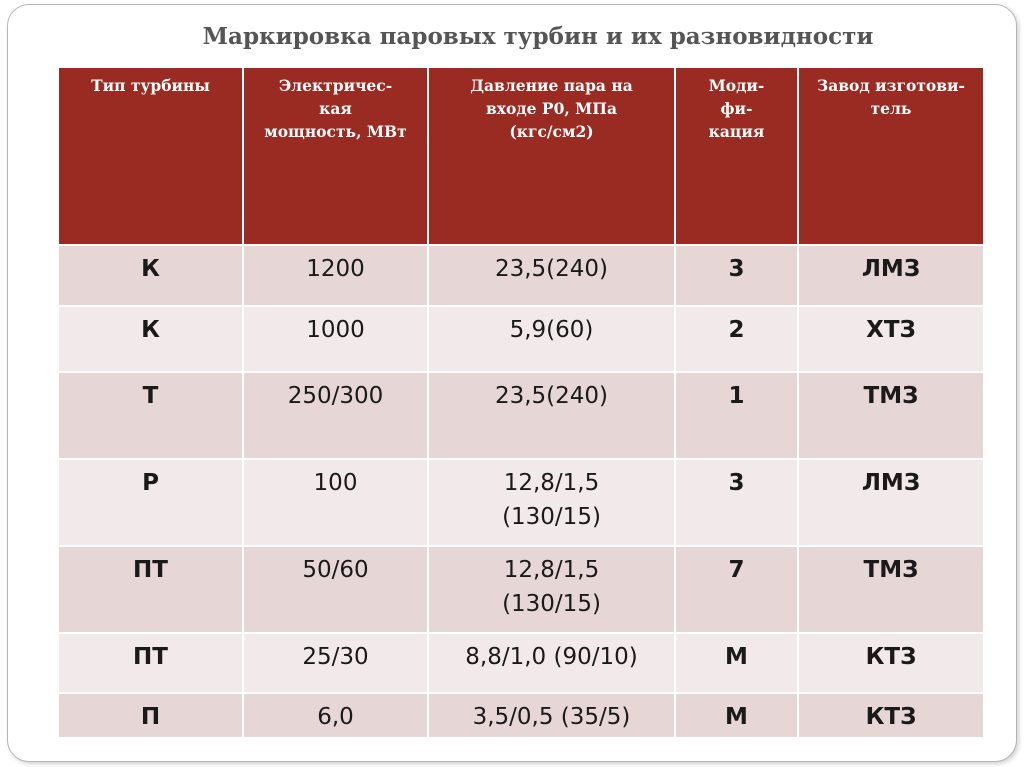 The height and width of the screenshot is (767, 1024). I want to click on cell-power: 1200, so click(335, 275).